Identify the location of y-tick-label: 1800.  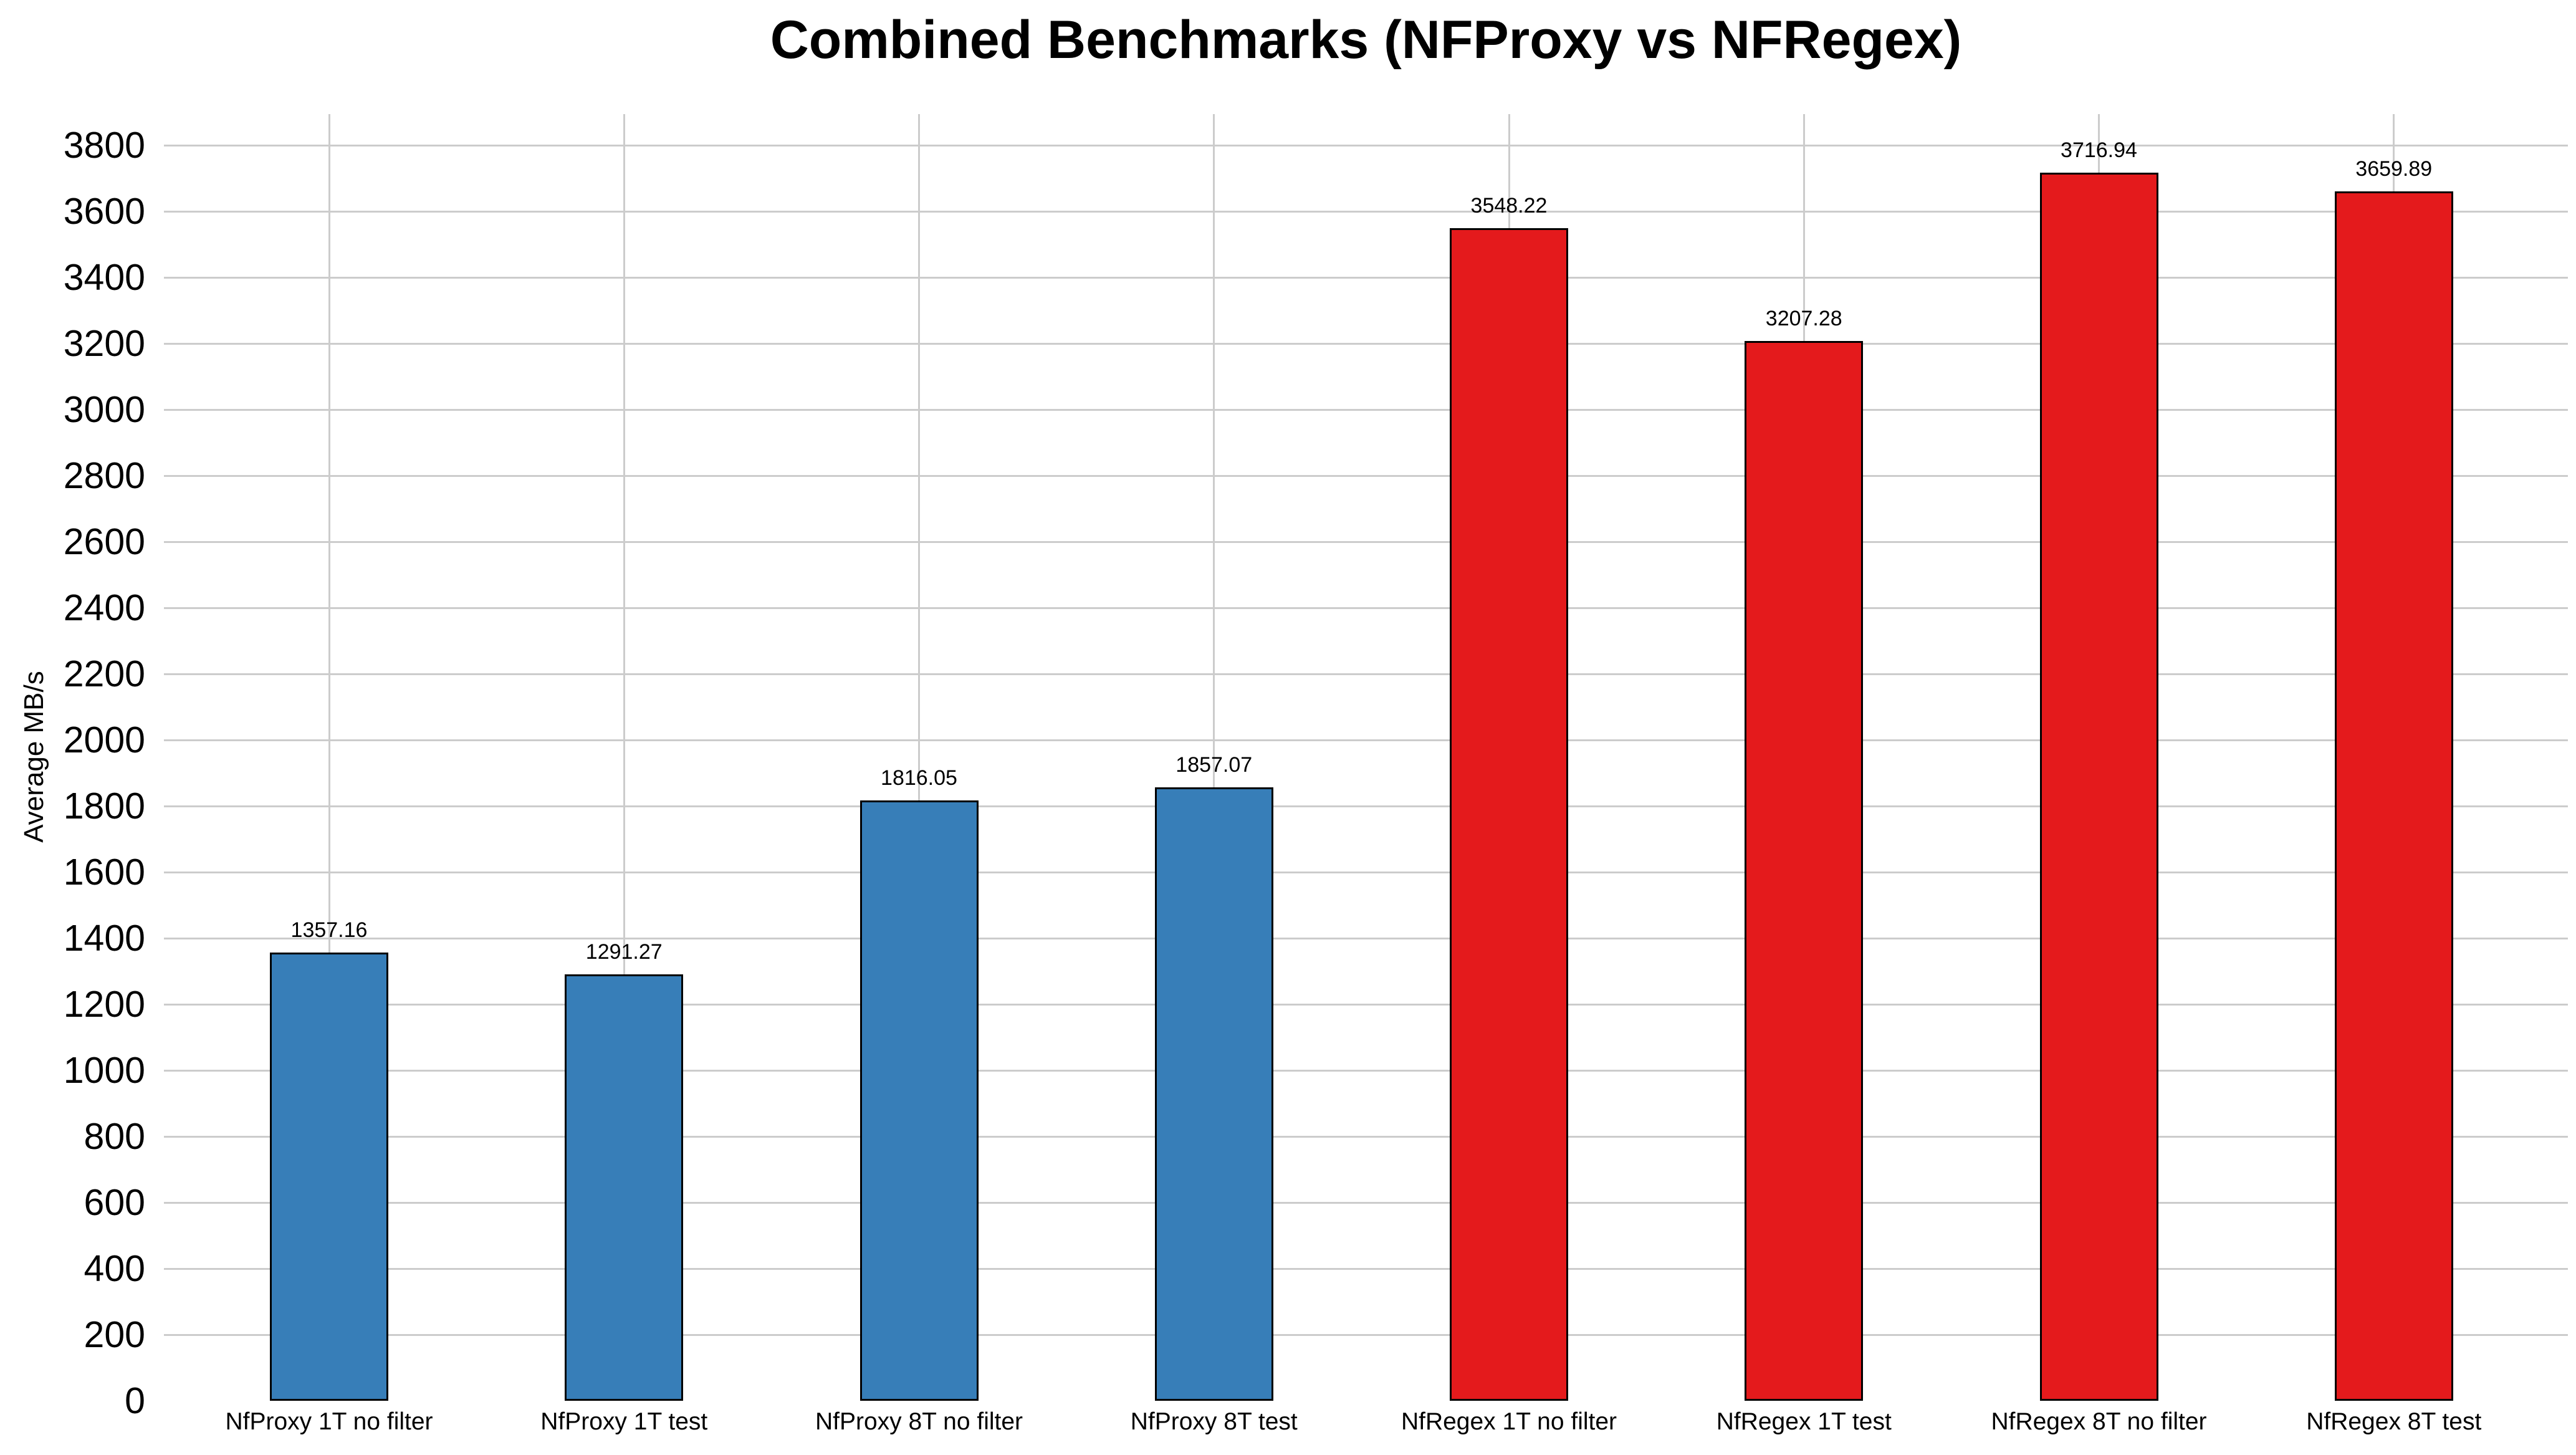
(104, 806).